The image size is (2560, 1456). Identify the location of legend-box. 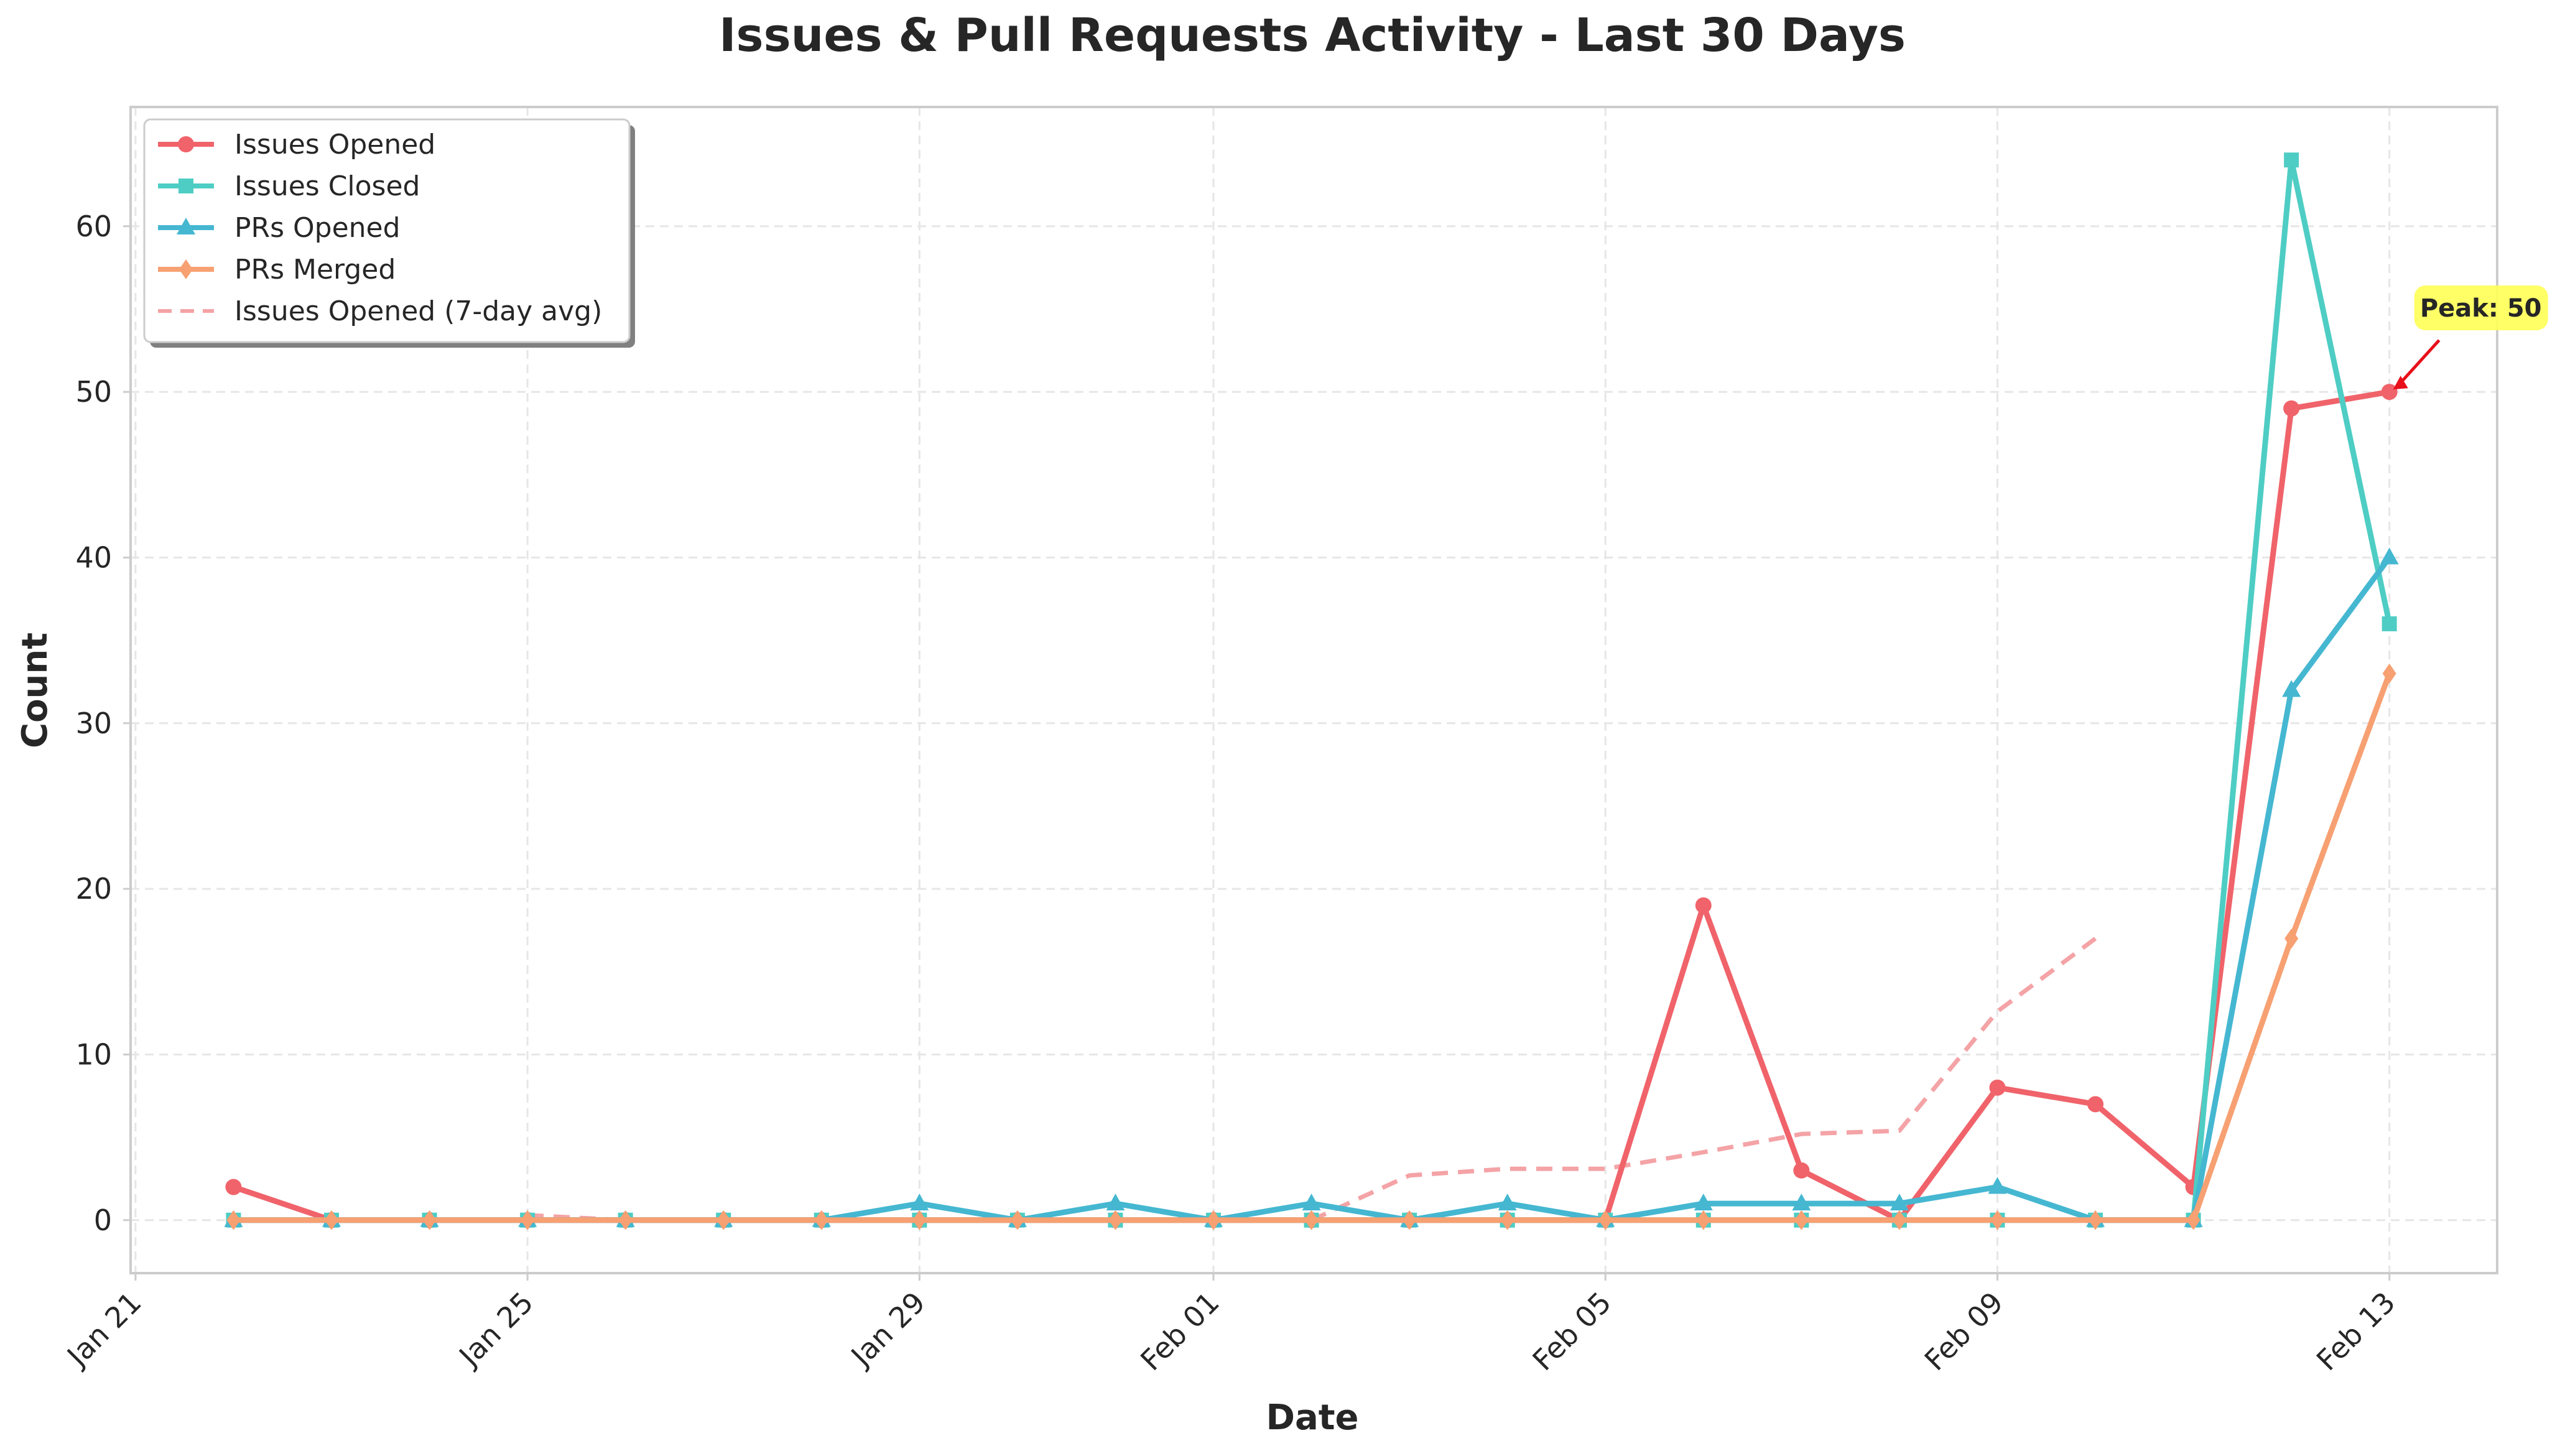
(387, 230).